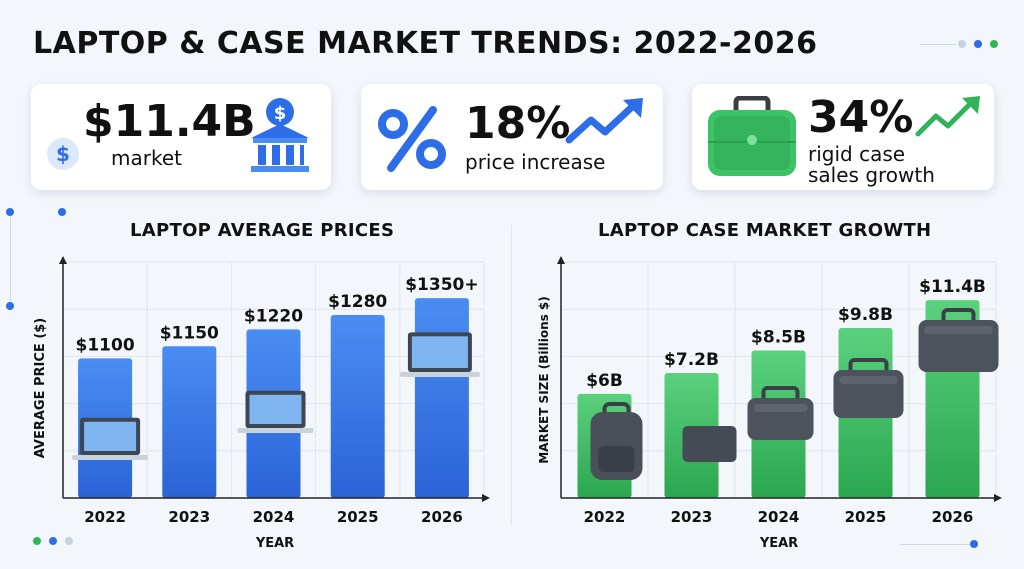 The image size is (1024, 569). What do you see at coordinates (709, 444) in the screenshot?
I see `laptop-sleeve-icon` at bounding box center [709, 444].